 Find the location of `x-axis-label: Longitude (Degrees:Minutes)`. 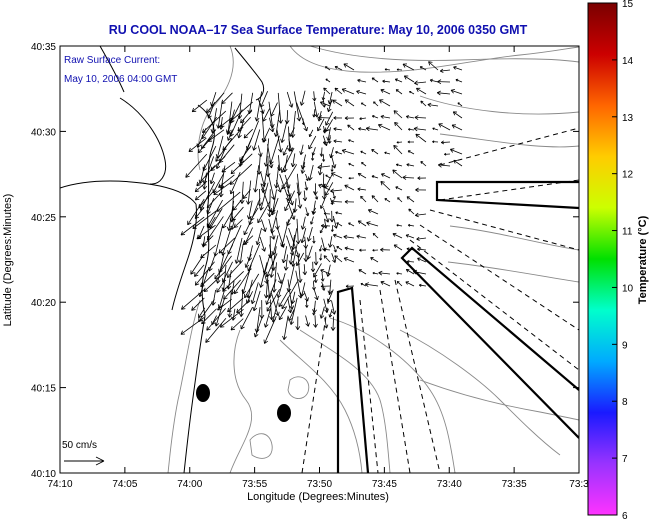

x-axis-label: Longitude (Degrees:Minutes) is located at coordinates (318, 497).